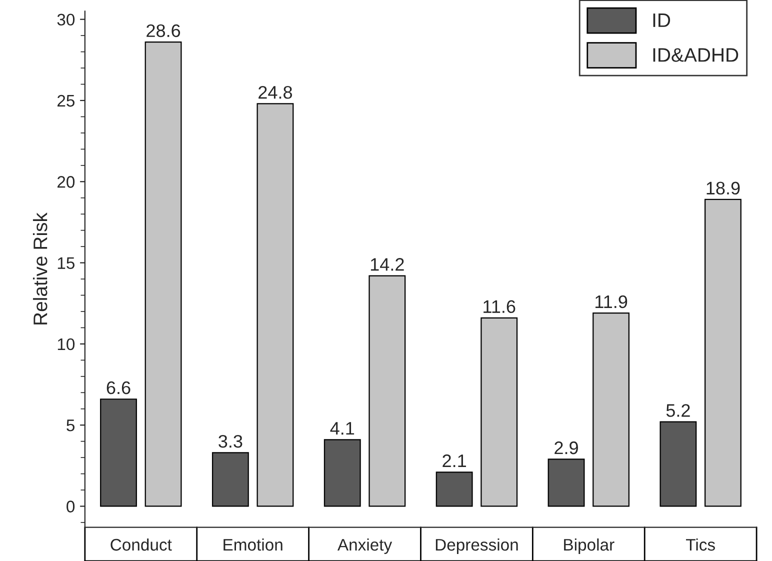 This screenshot has width=772, height=561. Describe the element at coordinates (230, 441) in the screenshot. I see `data-label: 3.3` at that location.